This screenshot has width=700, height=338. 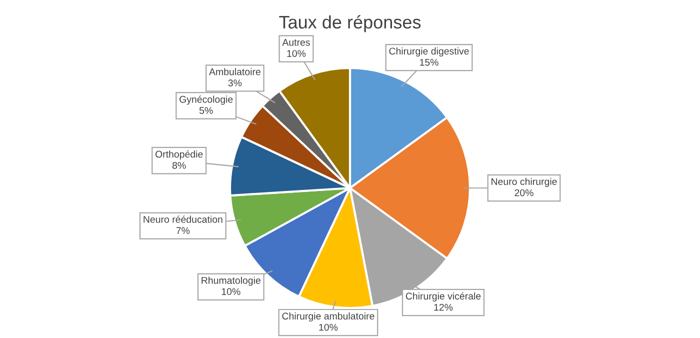 I want to click on data-label: 3%, so click(x=235, y=82).